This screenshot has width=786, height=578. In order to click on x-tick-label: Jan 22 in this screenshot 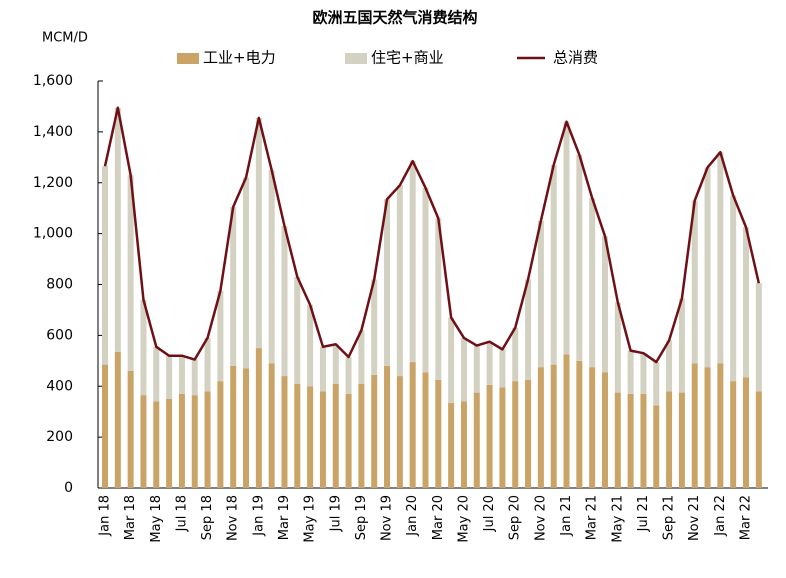, I will do `click(720, 516)`.